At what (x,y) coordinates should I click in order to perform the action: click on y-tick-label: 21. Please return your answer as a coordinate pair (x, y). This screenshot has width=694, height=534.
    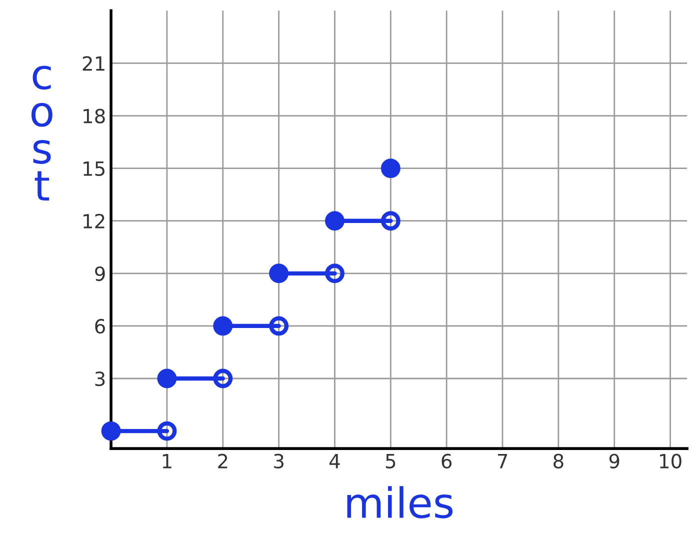
    Looking at the image, I should click on (93, 63).